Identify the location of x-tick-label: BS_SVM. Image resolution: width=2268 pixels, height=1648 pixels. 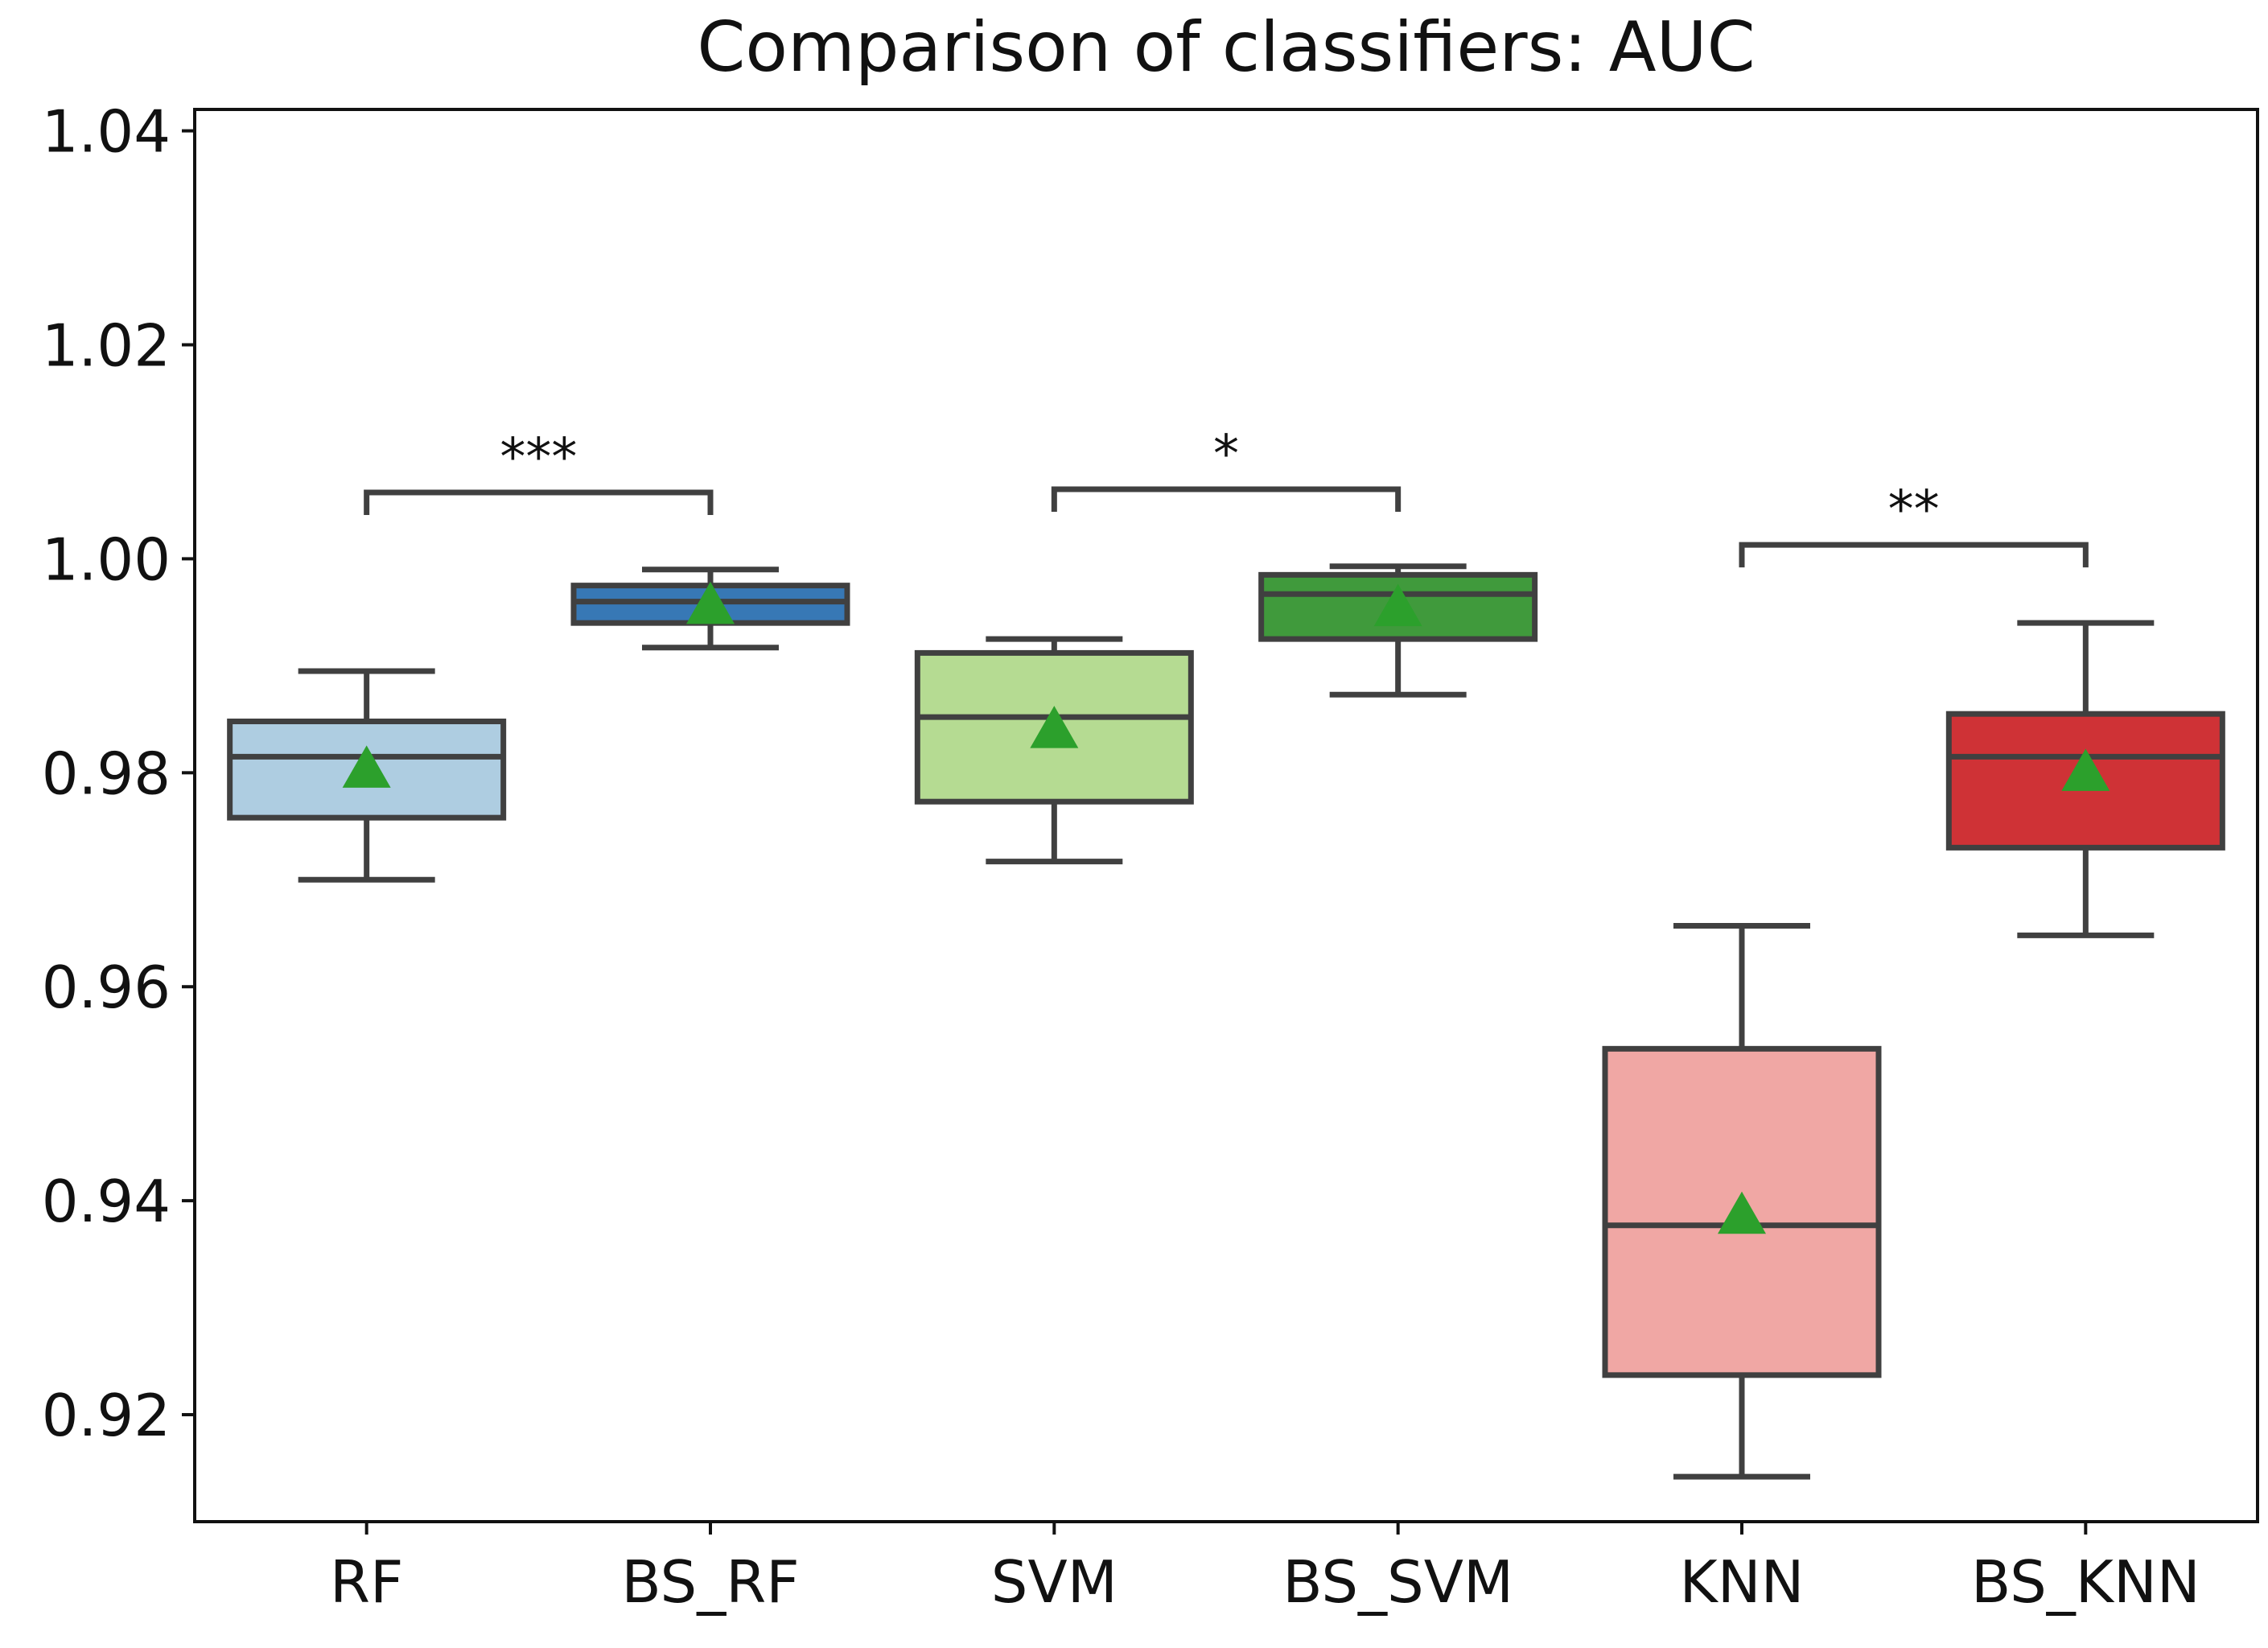
(1397, 1582).